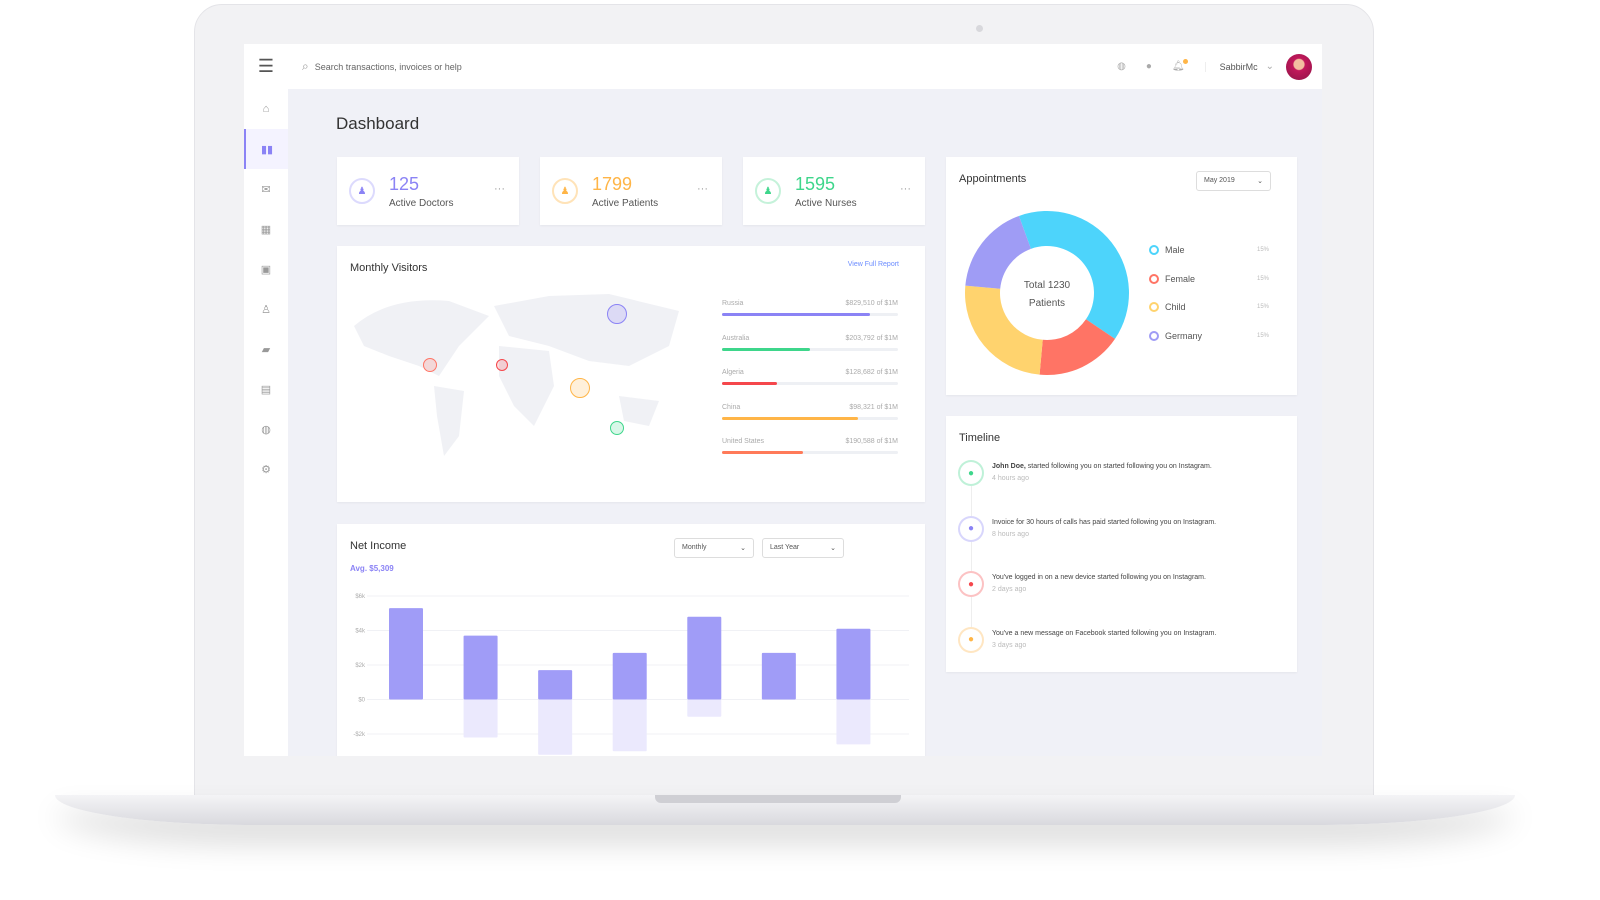 This screenshot has height=900, width=1600. I want to click on user-name: SabbirMc, so click(1231, 66).